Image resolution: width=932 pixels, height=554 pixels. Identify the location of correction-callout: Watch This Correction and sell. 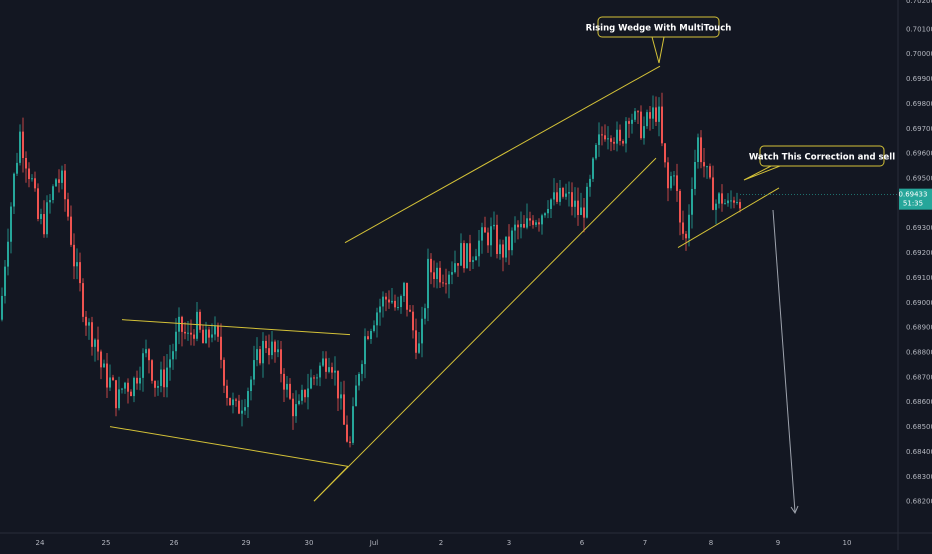
(819, 163).